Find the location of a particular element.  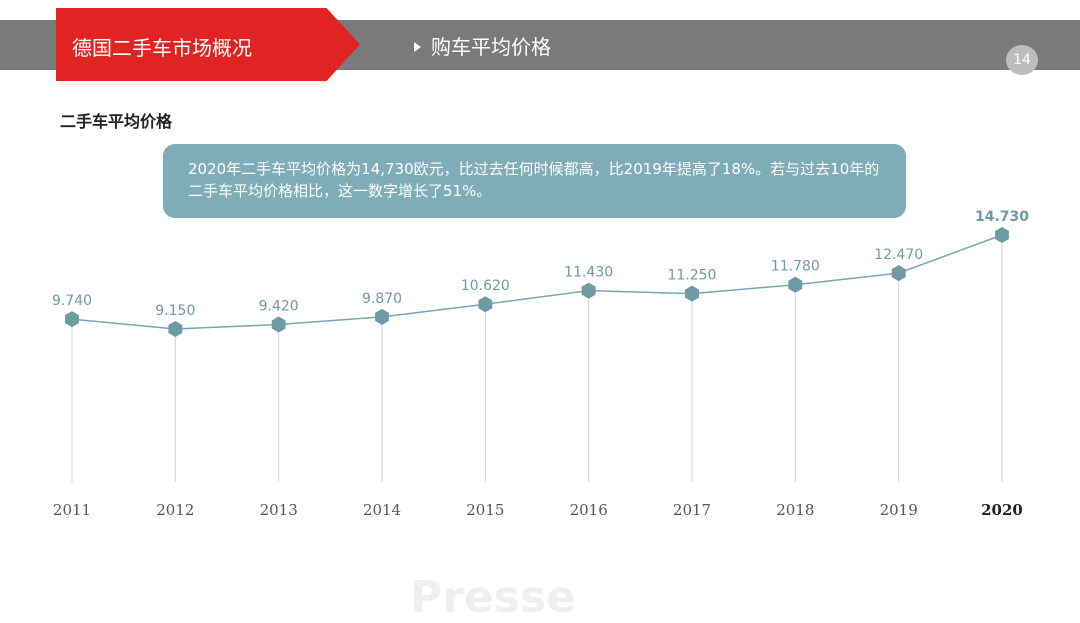

x-tick-label: 2013 is located at coordinates (279, 510).